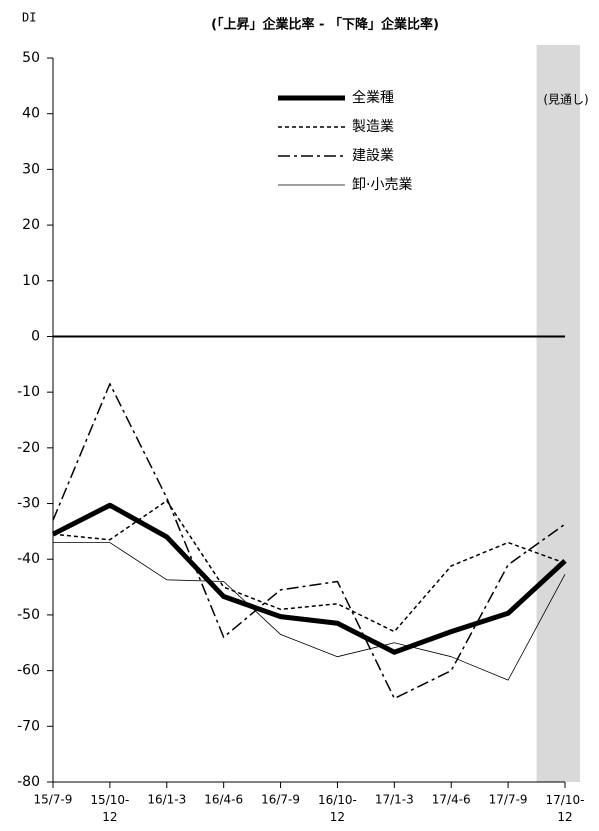 The image size is (599, 831). I want to click on y-tick-label: -70, so click(28, 726).